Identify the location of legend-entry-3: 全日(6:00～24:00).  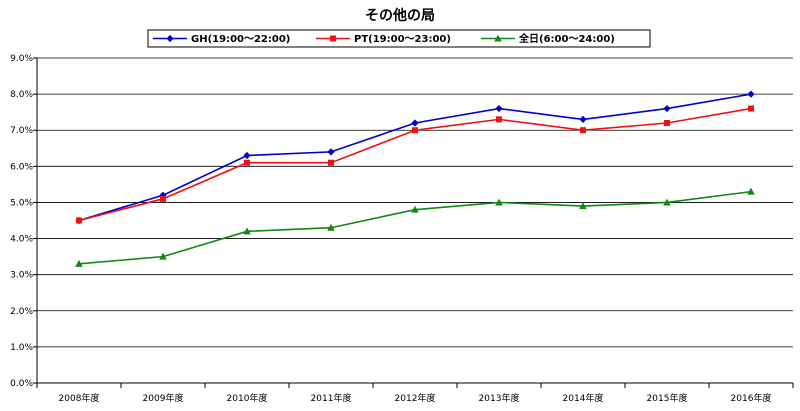
(548, 38).